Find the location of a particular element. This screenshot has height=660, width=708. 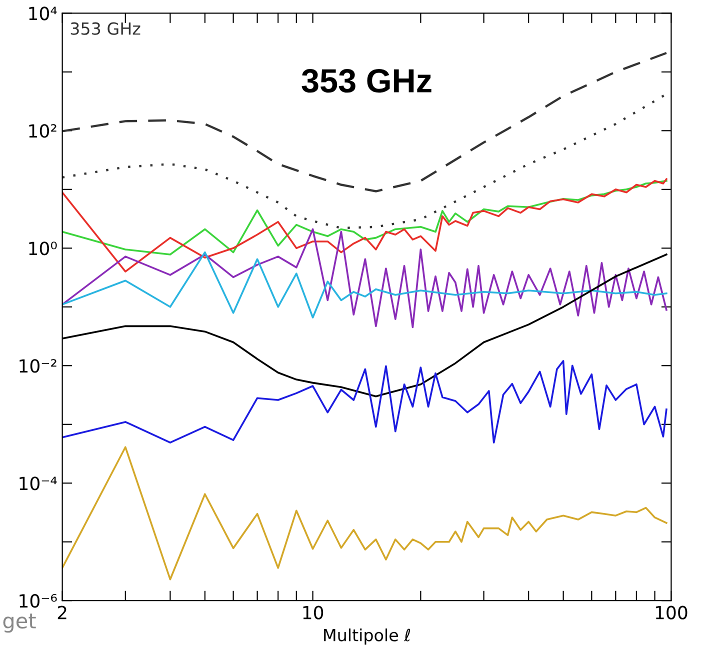

y-tick-label: 10⁴ is located at coordinates (43, 13).